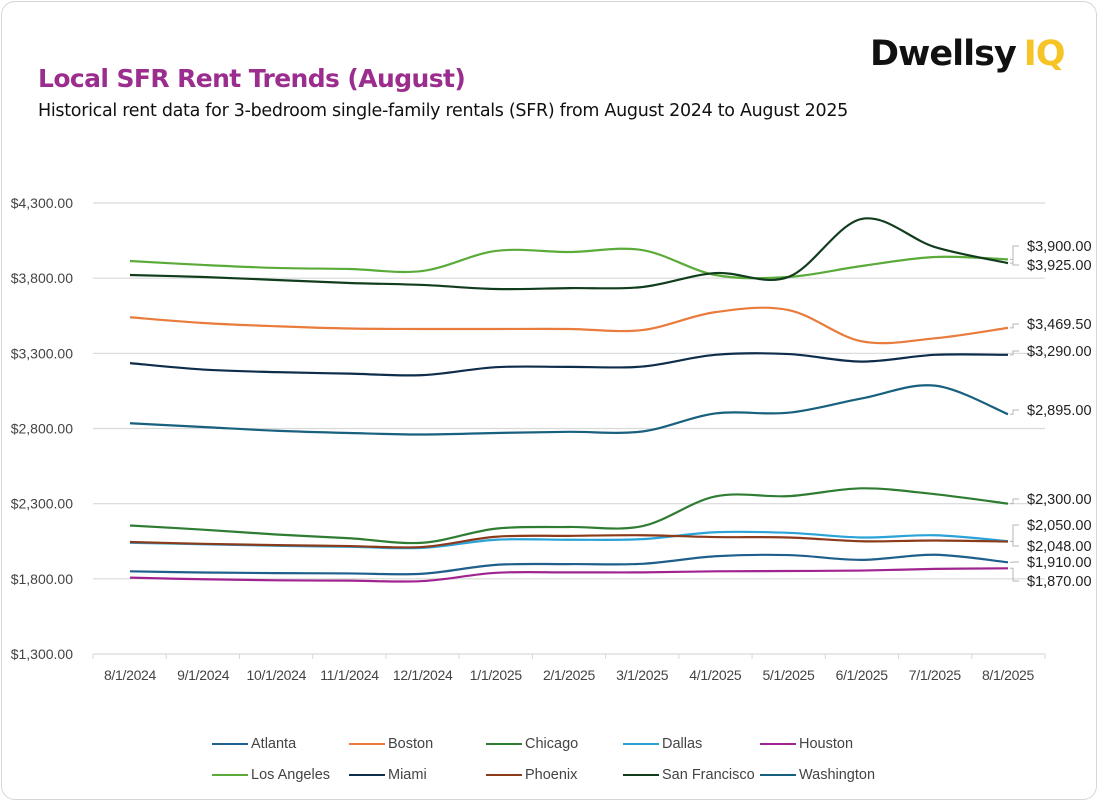  Describe the element at coordinates (407, 775) in the screenshot. I see `legend-label: Miami` at that location.